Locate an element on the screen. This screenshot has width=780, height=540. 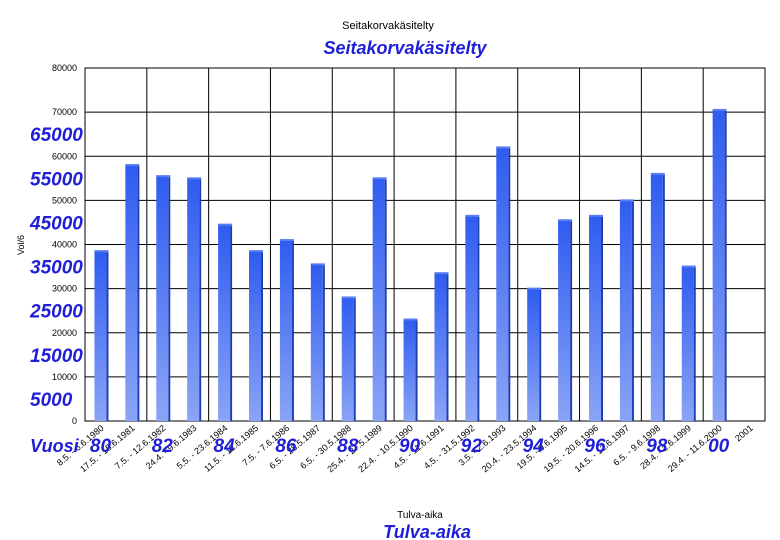
overlay-title: Seitakorvakäsitelty is located at coordinates (405, 48).